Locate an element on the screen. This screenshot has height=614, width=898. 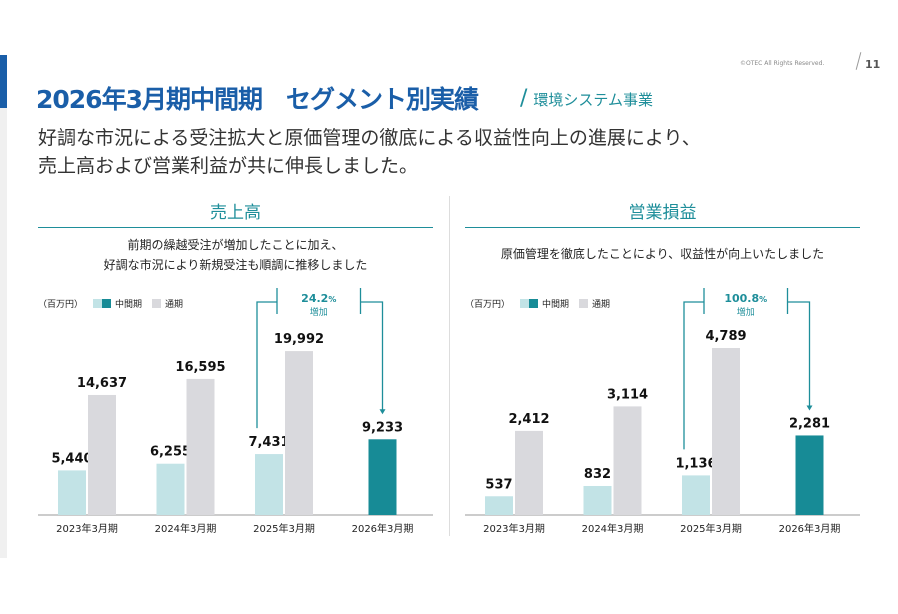
page-number: 11 is located at coordinates (873, 64).